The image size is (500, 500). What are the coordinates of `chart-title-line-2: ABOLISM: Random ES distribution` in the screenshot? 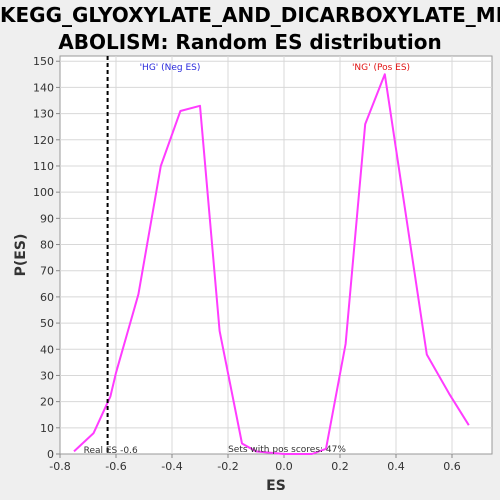 It's located at (250, 42).